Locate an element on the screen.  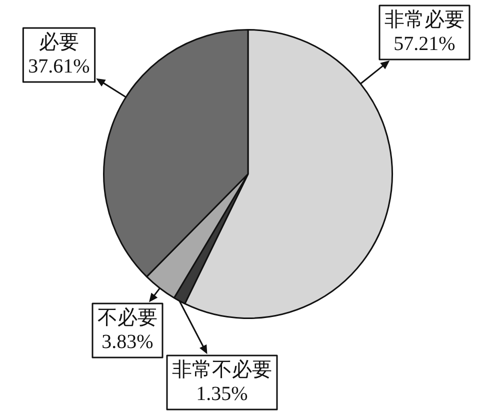
data-label: 37.61% is located at coordinates (59, 66).